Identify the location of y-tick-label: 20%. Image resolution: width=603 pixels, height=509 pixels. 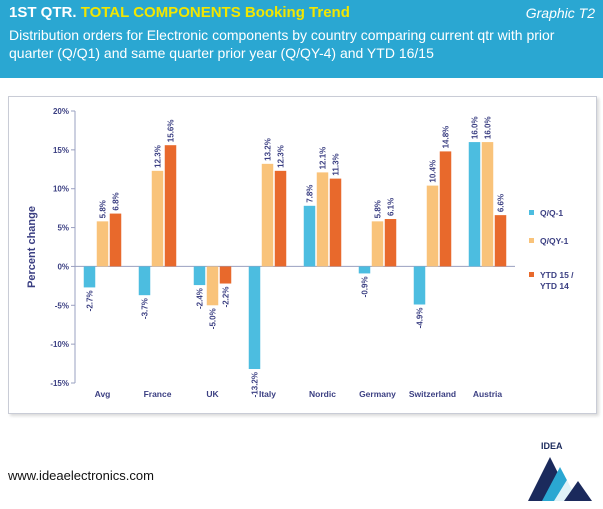
(61, 111).